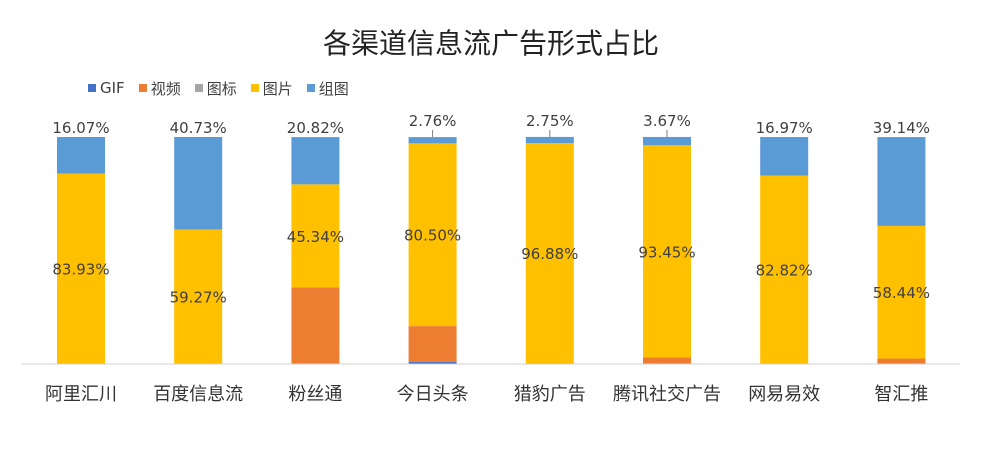 The image size is (982, 467). I want to click on x-tick-label: 猎豹广告, so click(550, 394).